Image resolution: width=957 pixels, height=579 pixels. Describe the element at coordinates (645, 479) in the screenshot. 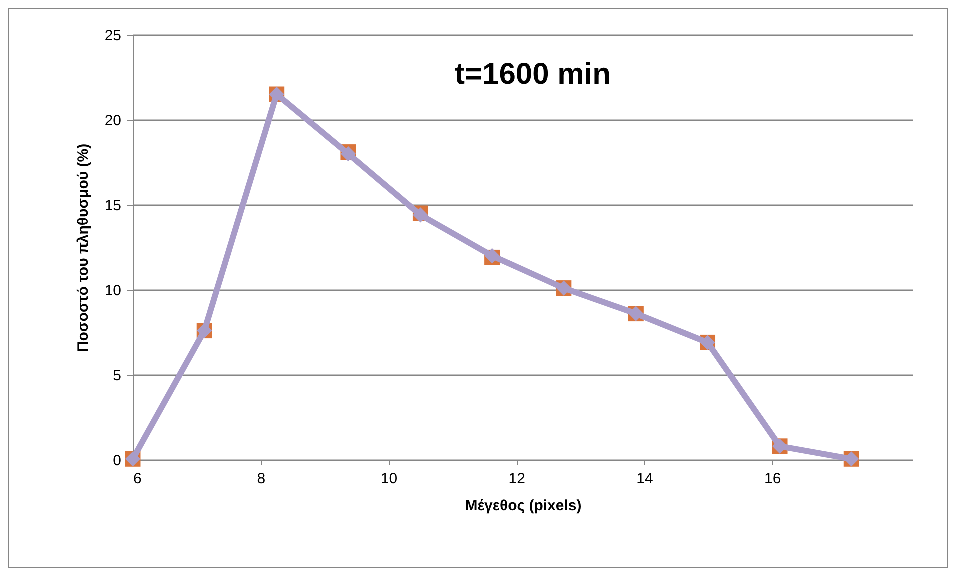

I see `x-tick-label: 14` at that location.